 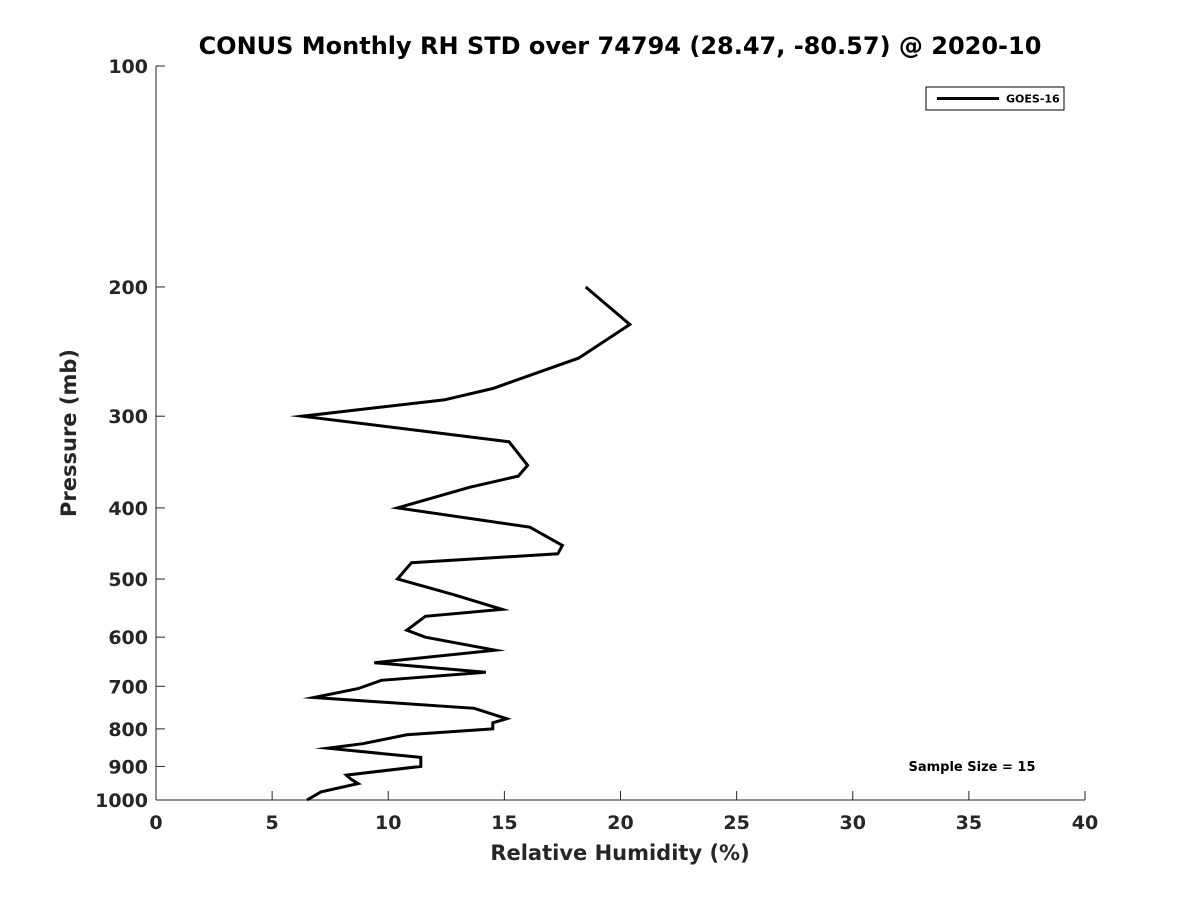 What do you see at coordinates (128, 417) in the screenshot?
I see `y-tick-label: 300` at bounding box center [128, 417].